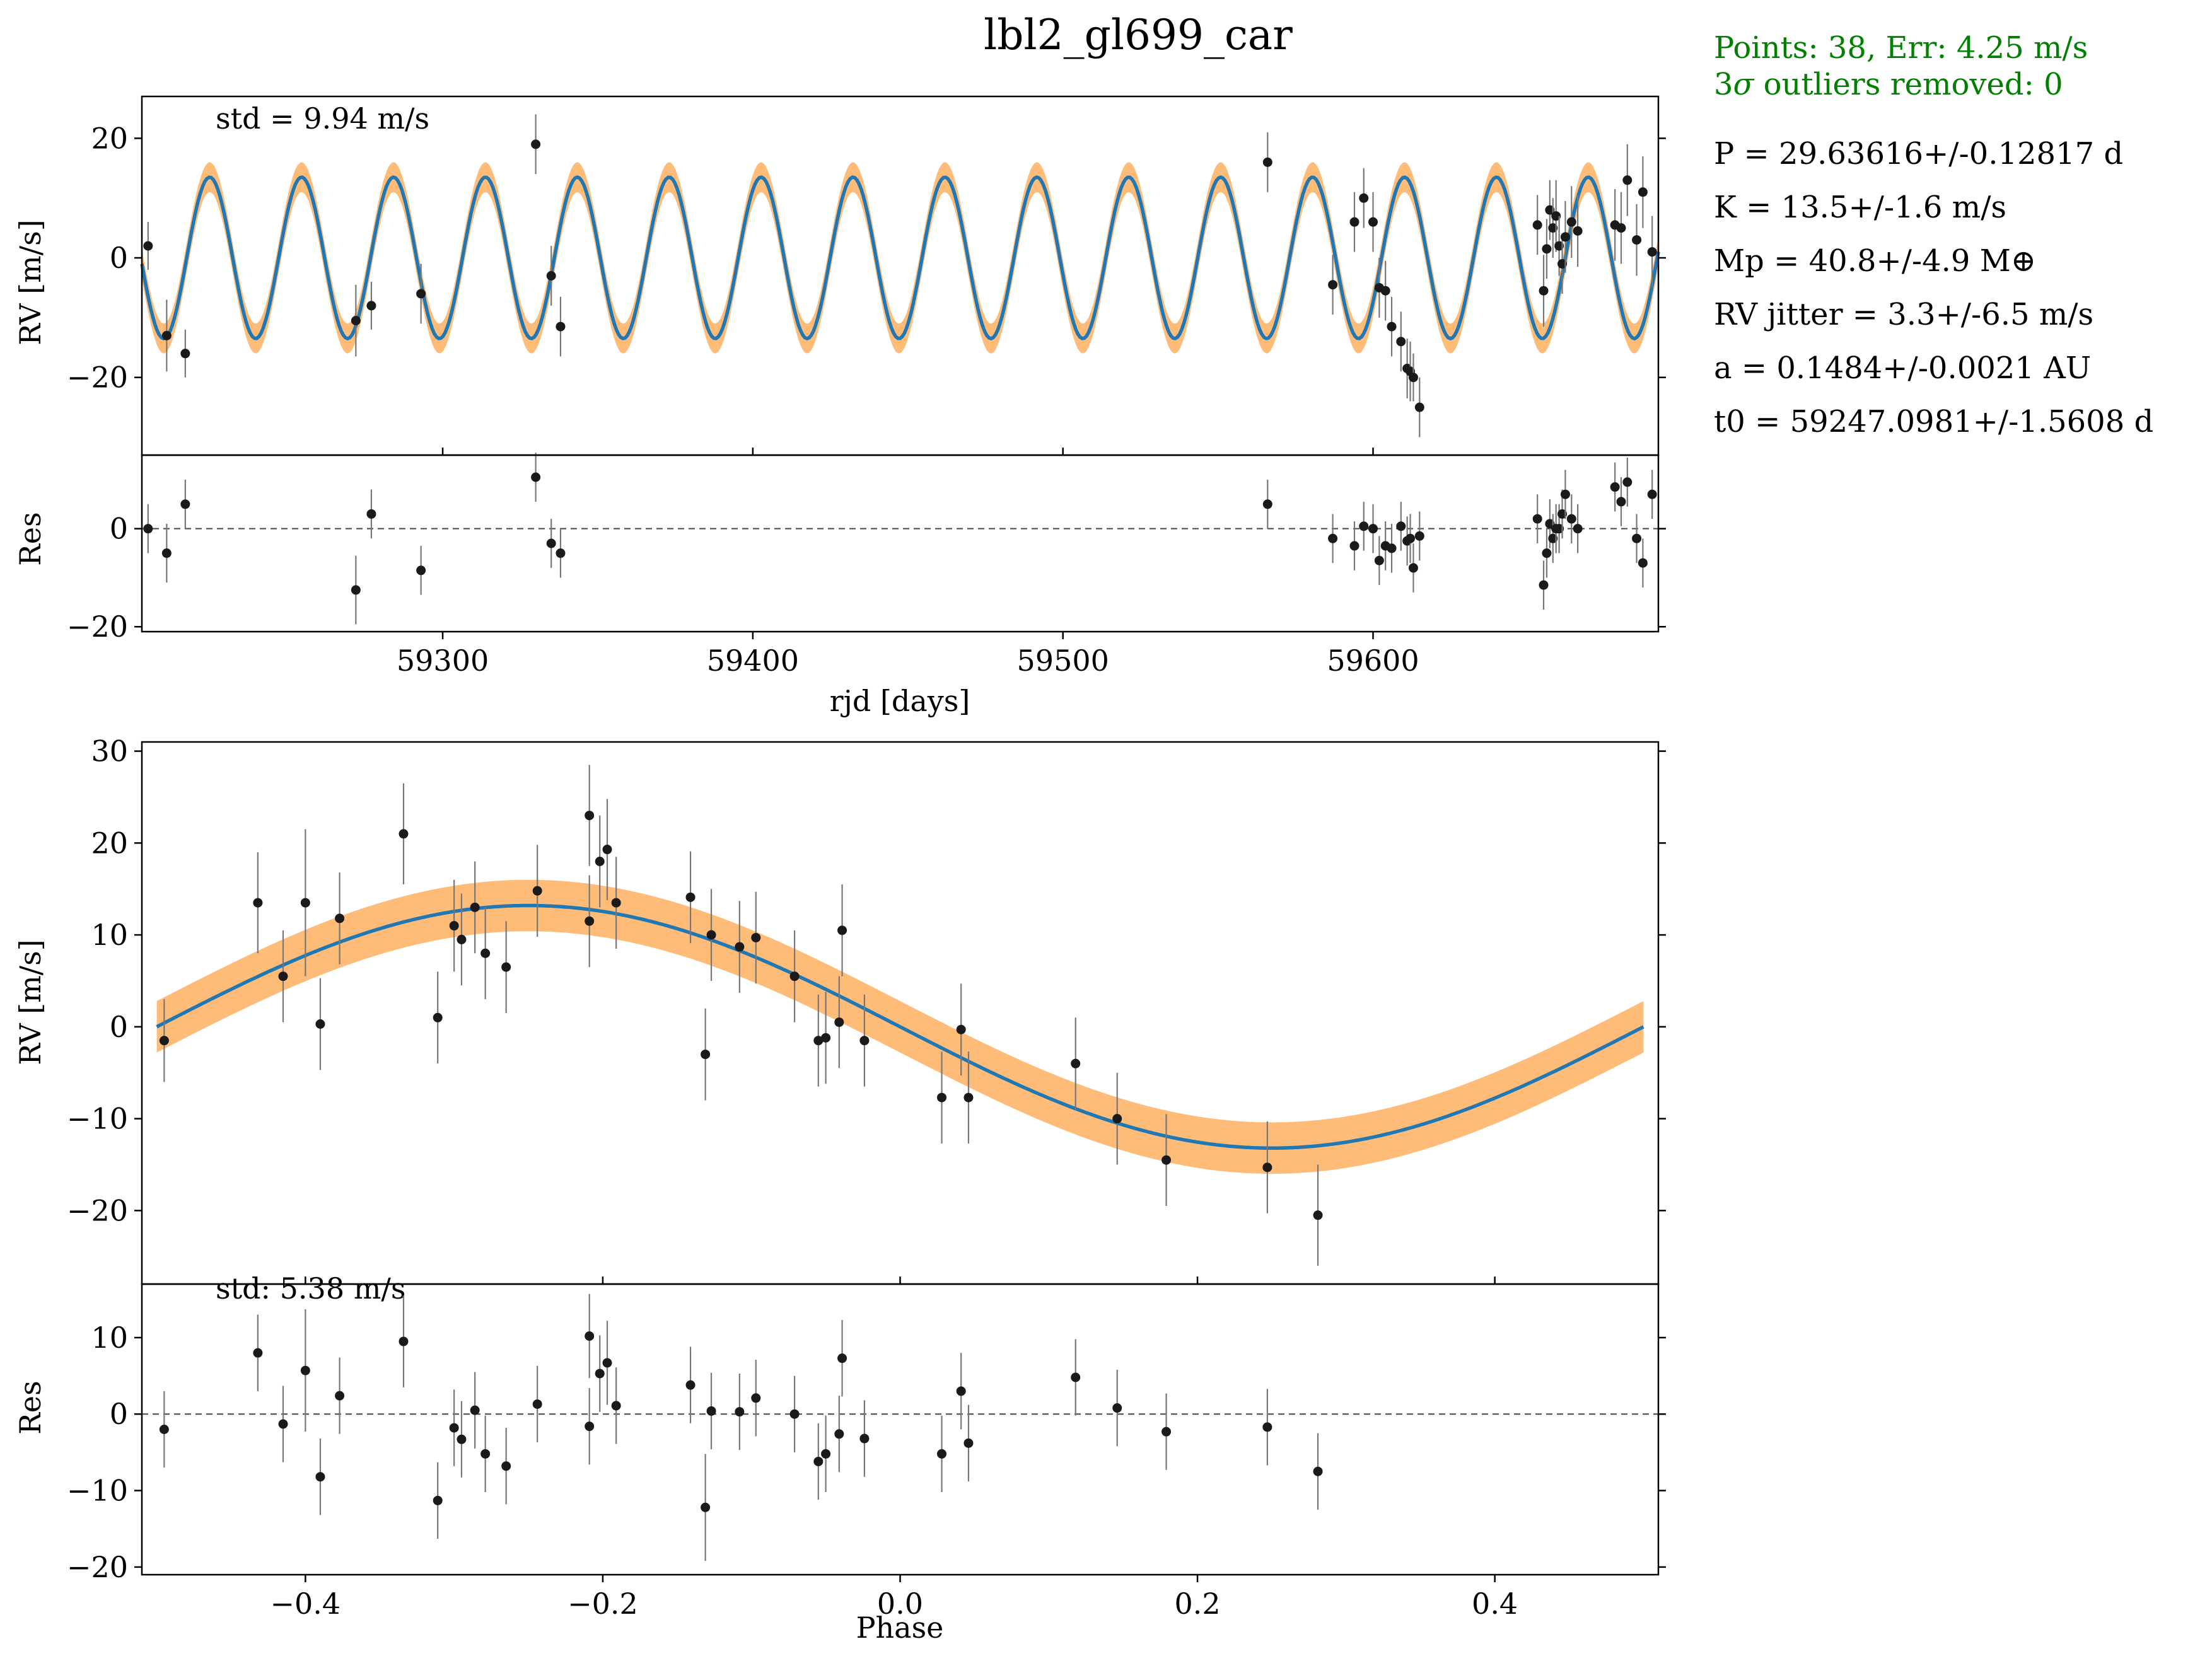  Describe the element at coordinates (603, 1604) in the screenshot. I see `x-tick-label: −0.2` at that location.